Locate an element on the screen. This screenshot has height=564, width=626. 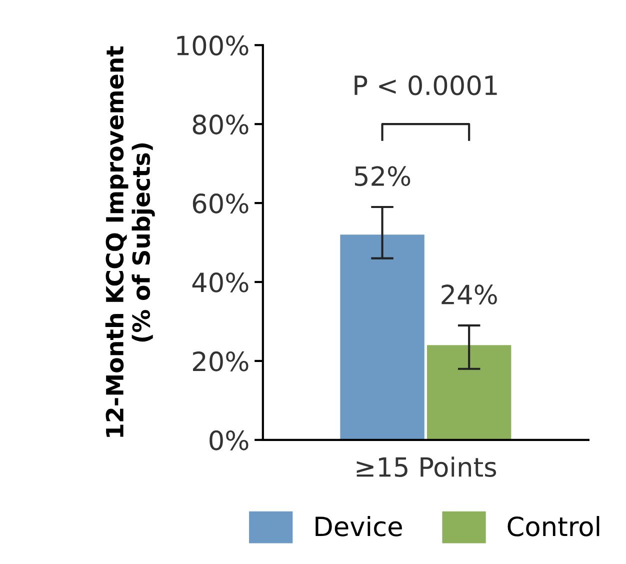
y-tick-label: 0% is located at coordinates (229, 440).